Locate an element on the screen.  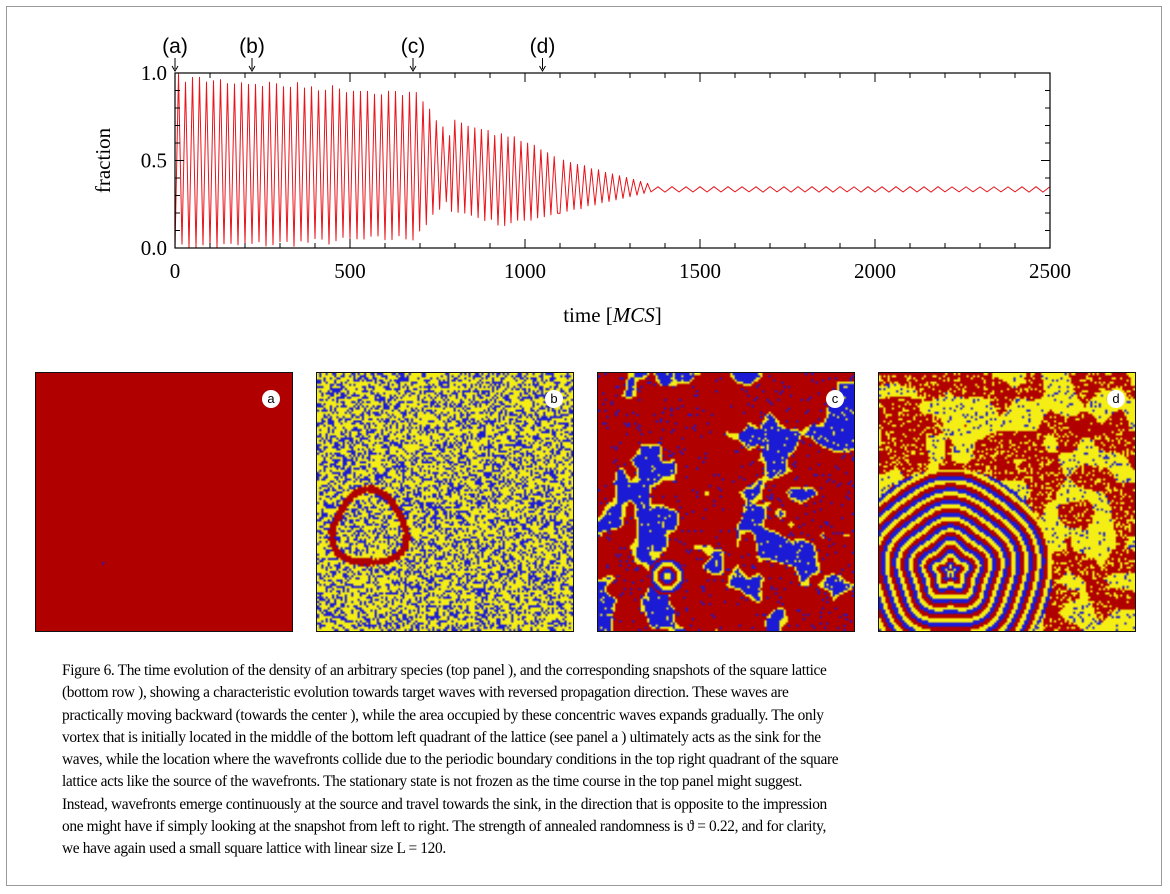
lattice-snapshot-b is located at coordinates (445, 502).